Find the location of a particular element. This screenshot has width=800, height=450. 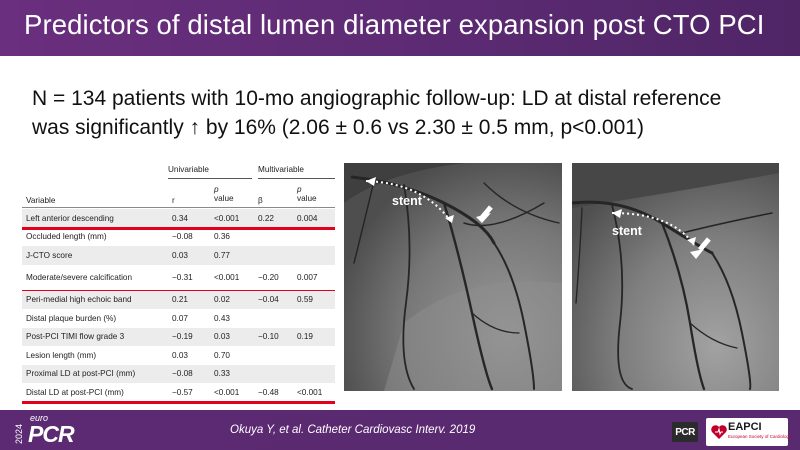

cell-p: 0.36 is located at coordinates (222, 237).